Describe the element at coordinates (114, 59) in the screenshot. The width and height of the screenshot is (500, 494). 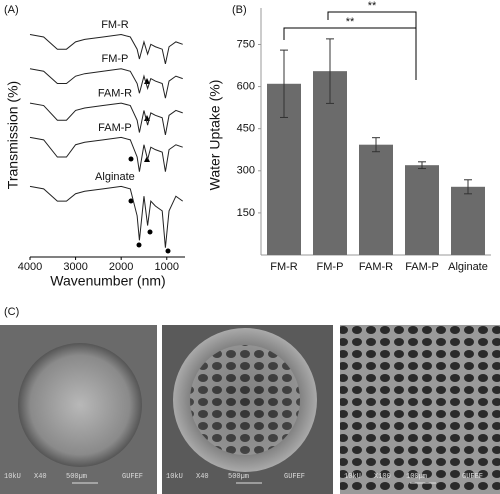
I see `series-label: FM-P` at that location.